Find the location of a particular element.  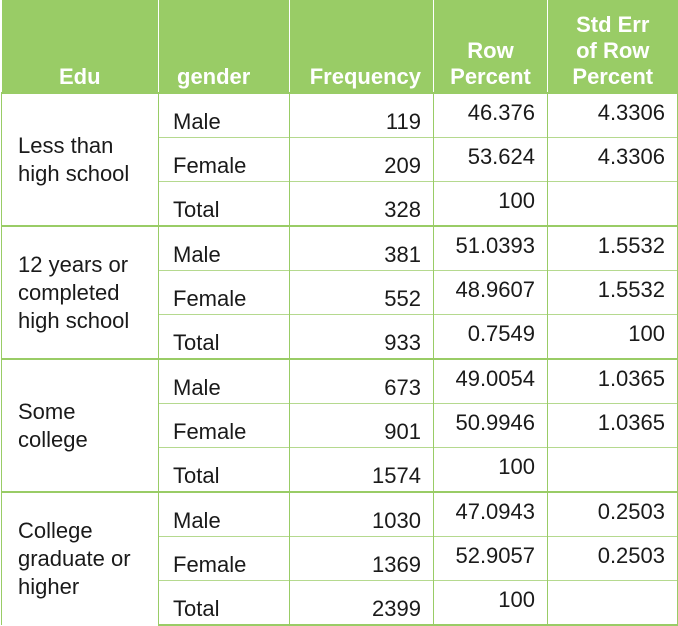

table-row: Total 1574 100 is located at coordinates (340, 469).